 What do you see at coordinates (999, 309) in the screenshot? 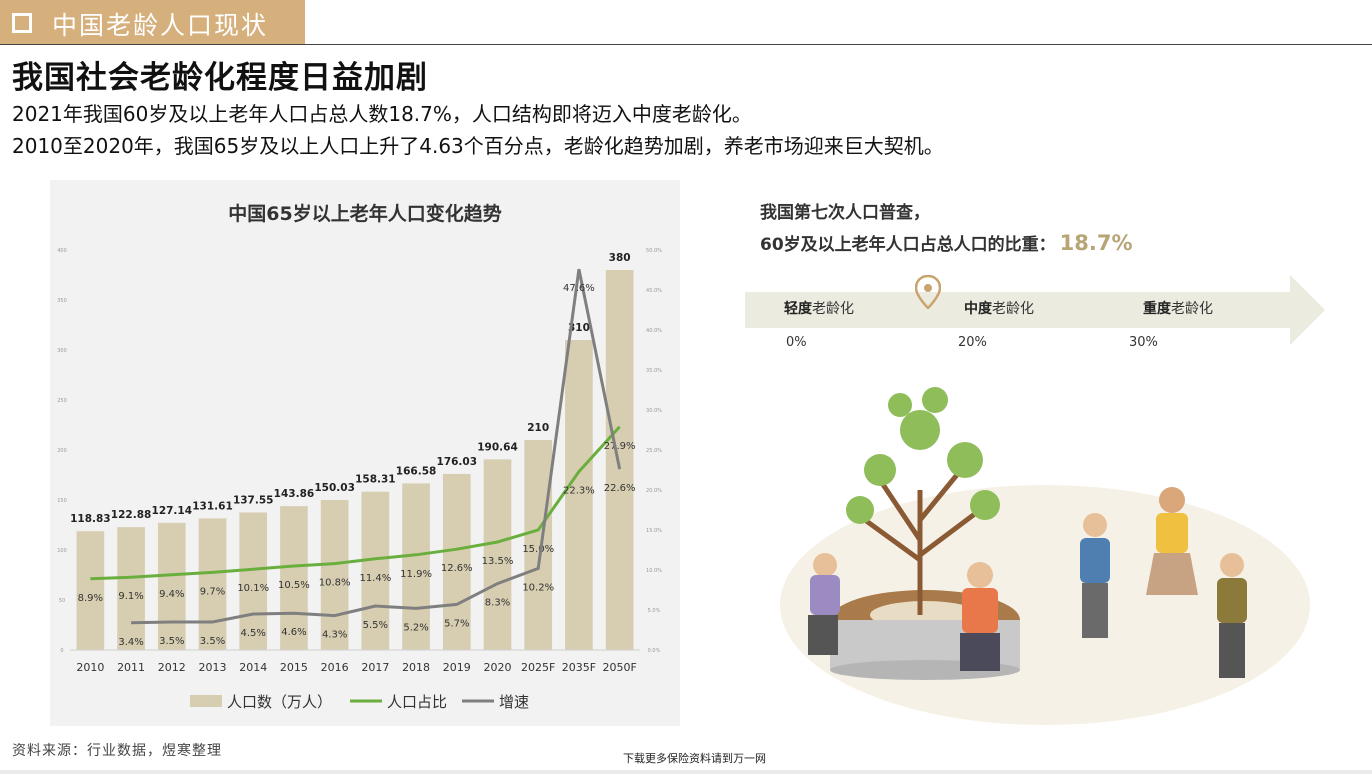
I see `stage-moderate: 中度老龄化` at bounding box center [999, 309].